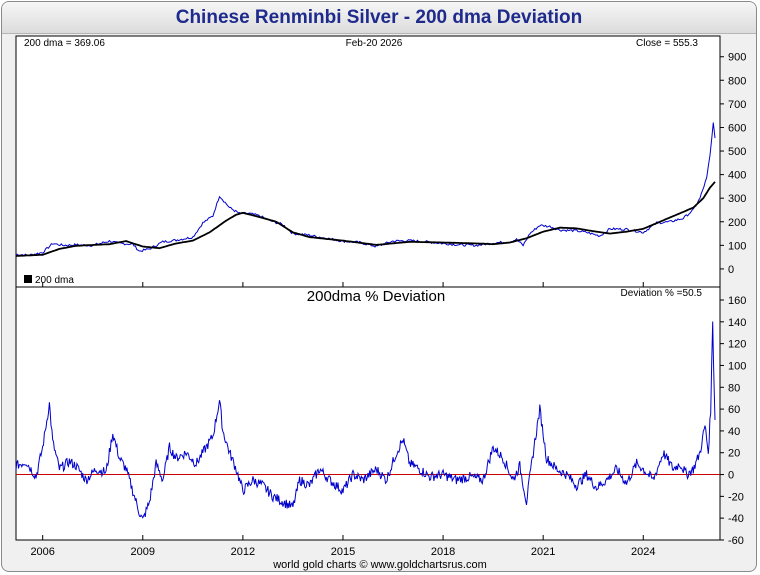 Image resolution: width=760 pixels, height=575 pixels. I want to click on price-tick-label: 500, so click(737, 152).